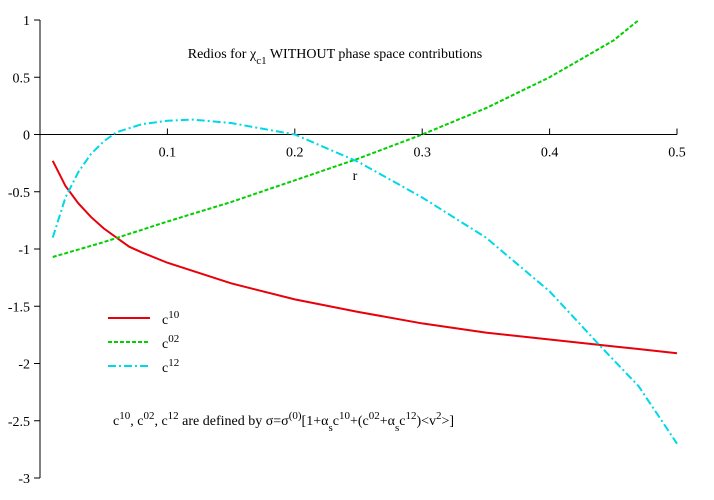  I want to click on text-part: )<v, so click(426, 421).